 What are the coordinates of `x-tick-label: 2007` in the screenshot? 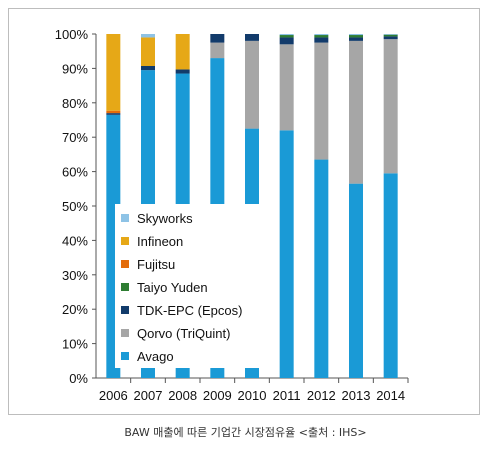 It's located at (148, 395).